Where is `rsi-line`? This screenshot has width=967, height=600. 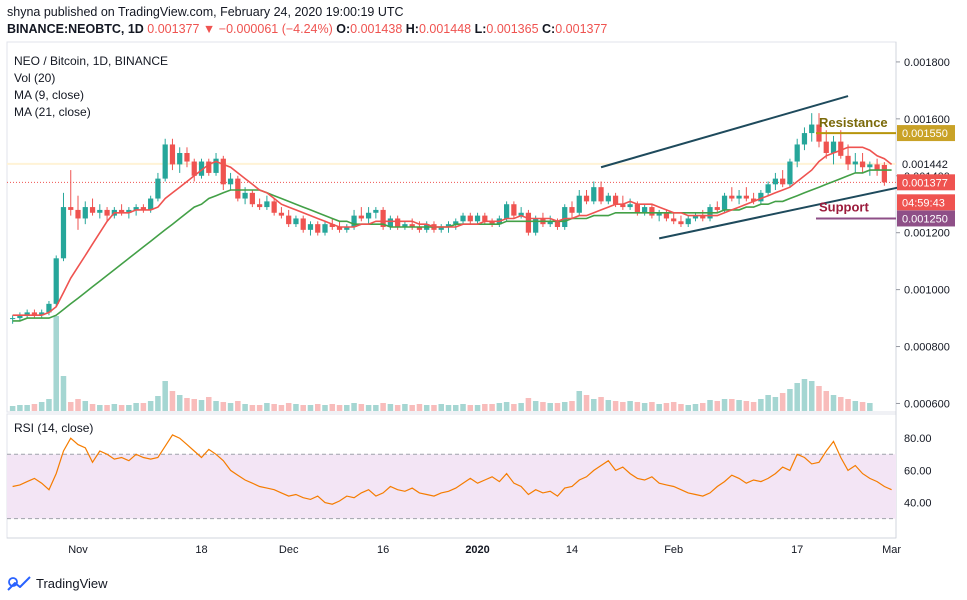 rsi-line is located at coordinates (452, 469).